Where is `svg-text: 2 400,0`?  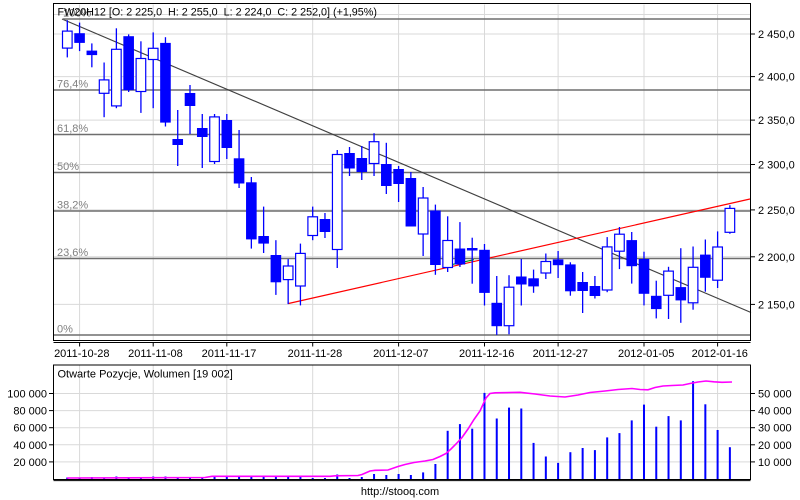
svg-text: 2 400,0 is located at coordinates (776, 78).